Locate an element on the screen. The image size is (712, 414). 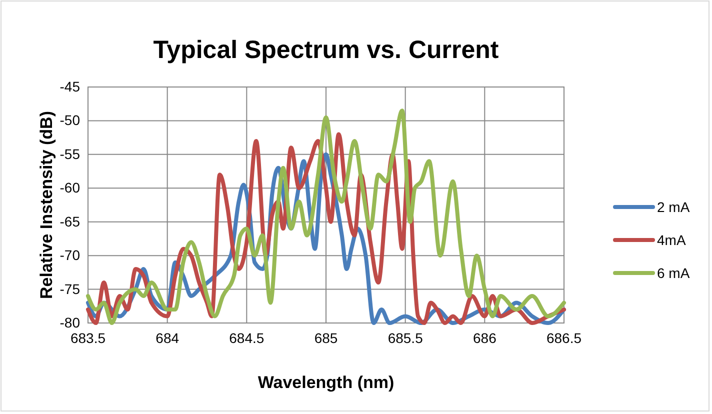
y-tick-label: -55 is located at coordinates (70, 154).